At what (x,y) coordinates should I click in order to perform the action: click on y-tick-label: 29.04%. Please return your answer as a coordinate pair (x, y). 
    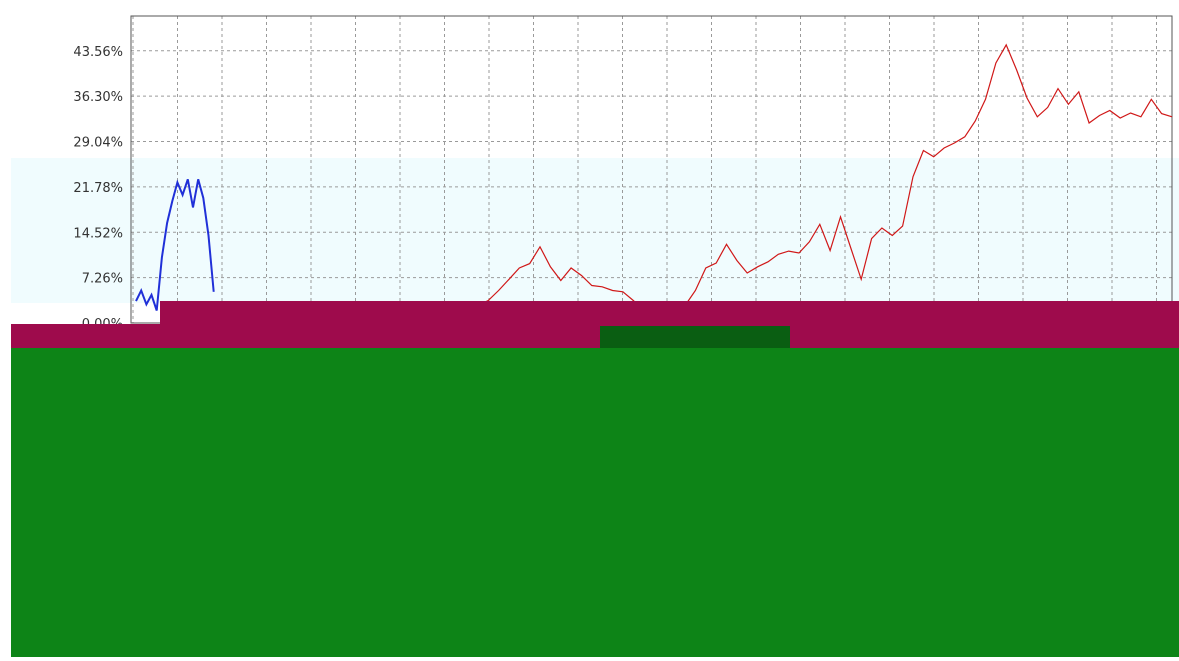
    Looking at the image, I should click on (98, 143).